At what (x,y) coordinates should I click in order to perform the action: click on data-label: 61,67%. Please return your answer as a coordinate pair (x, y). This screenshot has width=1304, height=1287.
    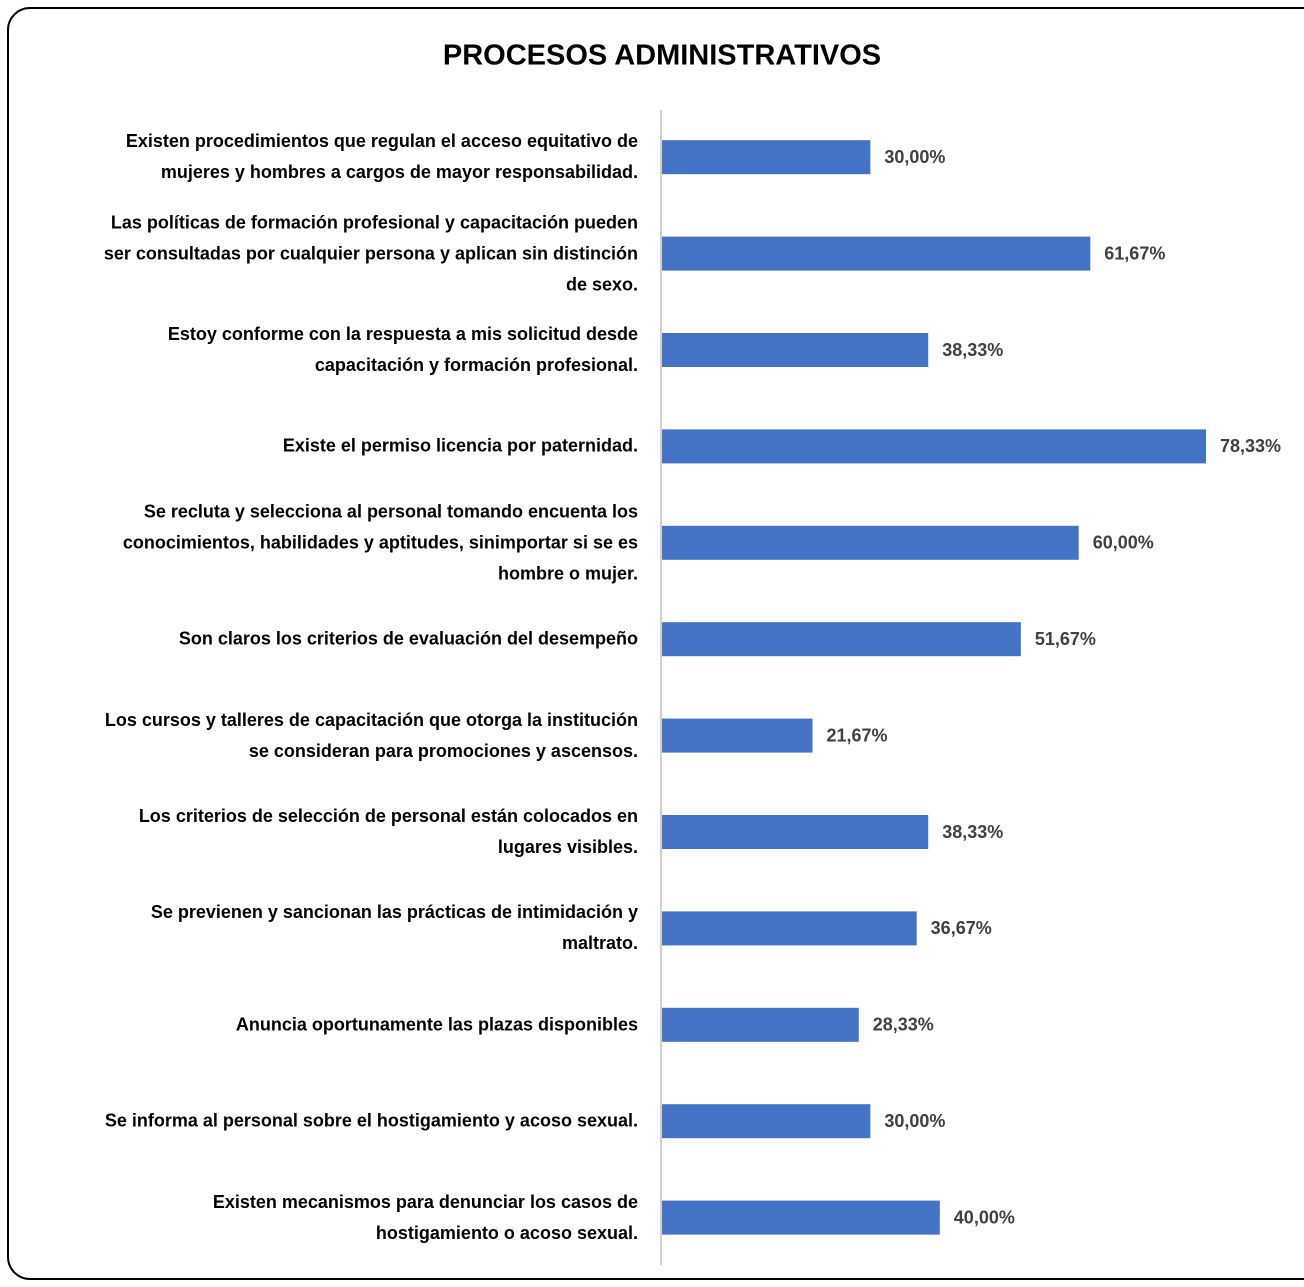
    Looking at the image, I should click on (1134, 253).